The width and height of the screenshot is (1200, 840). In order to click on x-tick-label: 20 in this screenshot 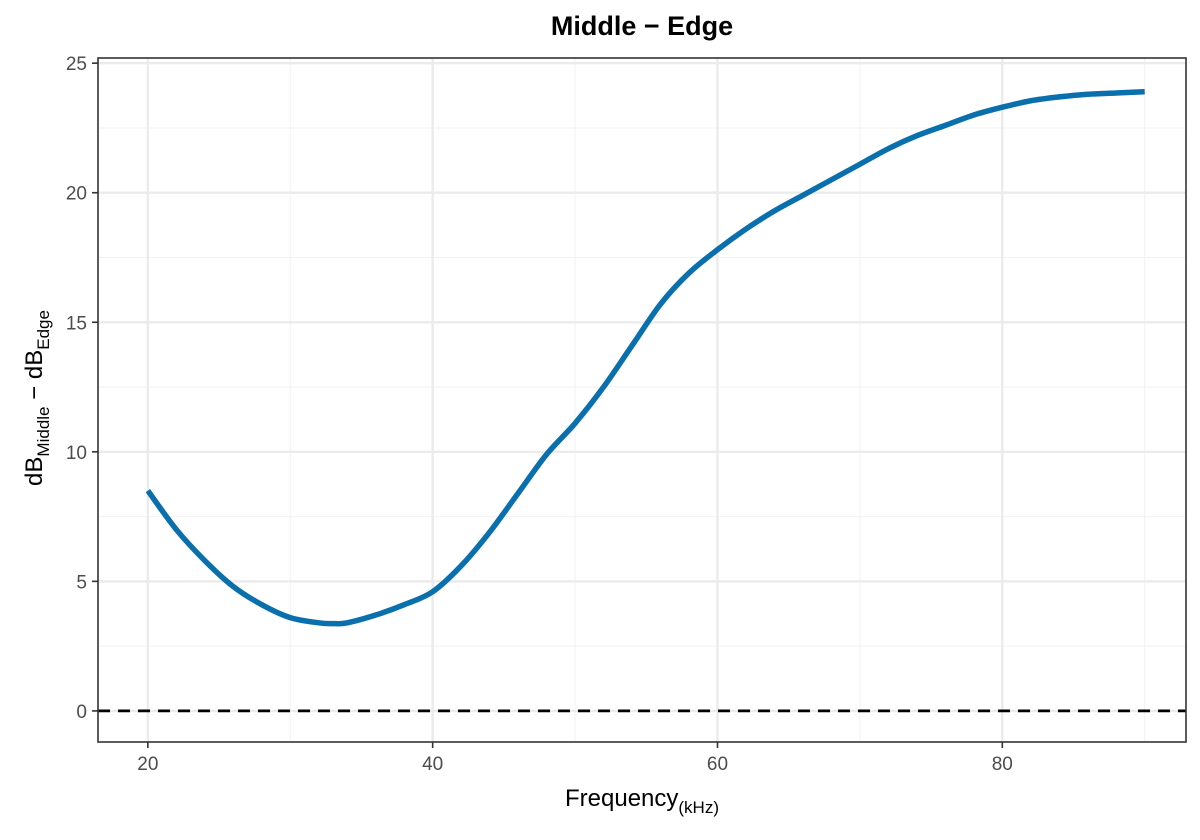, I will do `click(147, 764)`.